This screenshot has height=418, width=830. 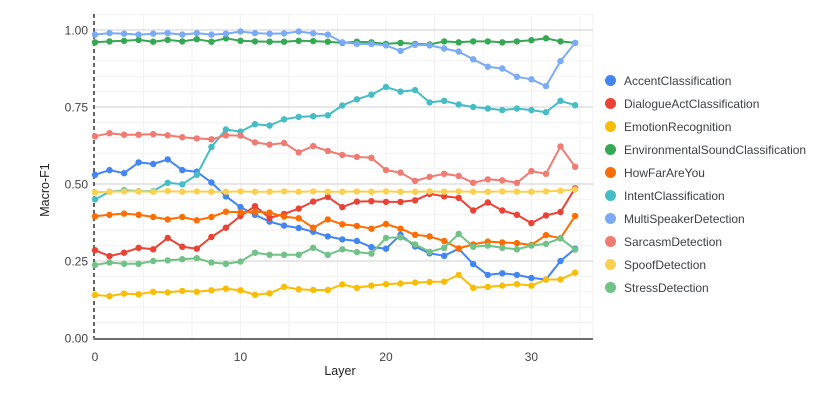 What do you see at coordinates (335, 191) in the screenshot?
I see `series-line-SpoofDetection` at bounding box center [335, 191].